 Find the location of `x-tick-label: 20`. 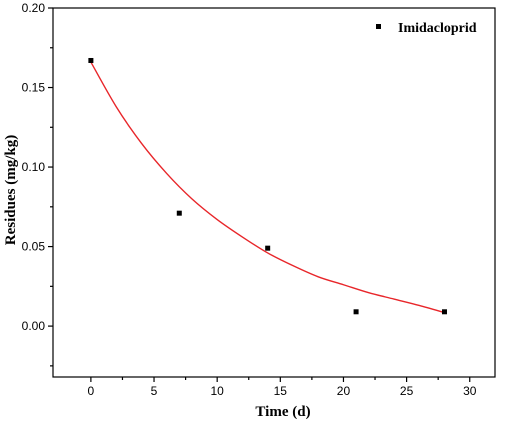

x-tick-label: 20 is located at coordinates (344, 391).